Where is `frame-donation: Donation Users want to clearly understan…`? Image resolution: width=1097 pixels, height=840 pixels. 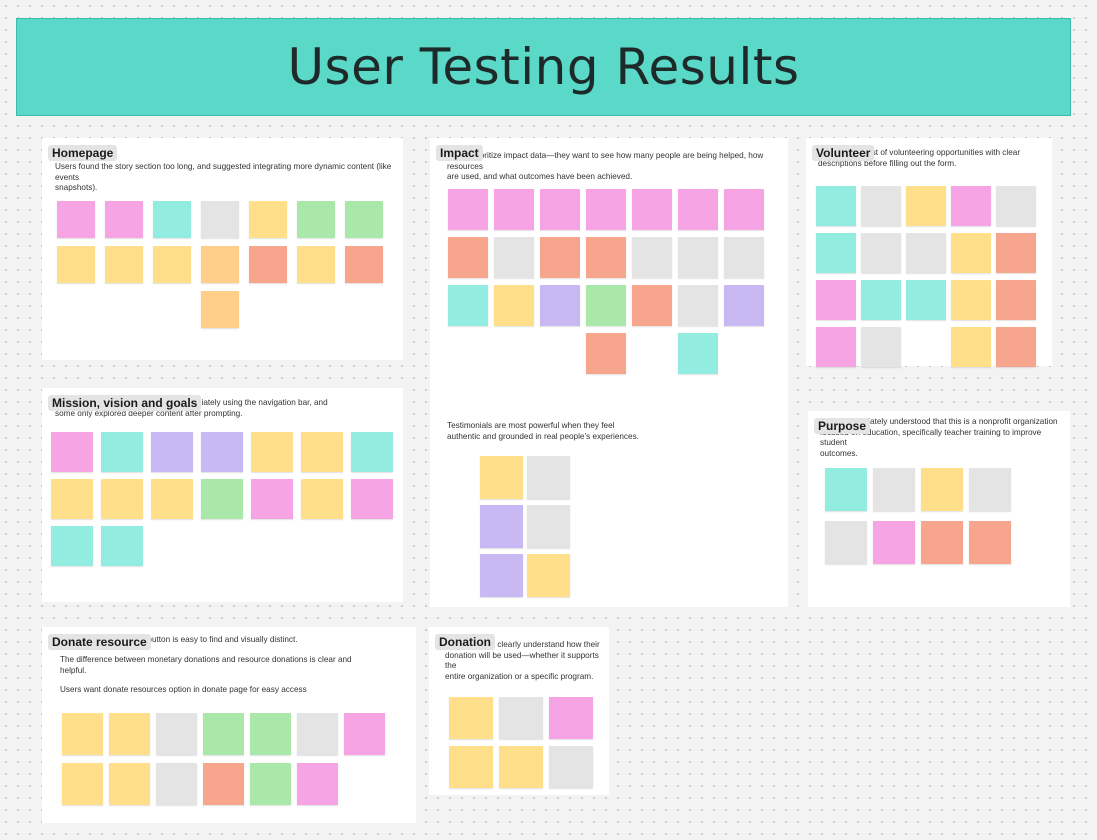 frame-donation: Donation Users want to clearly understan… is located at coordinates (519, 711).